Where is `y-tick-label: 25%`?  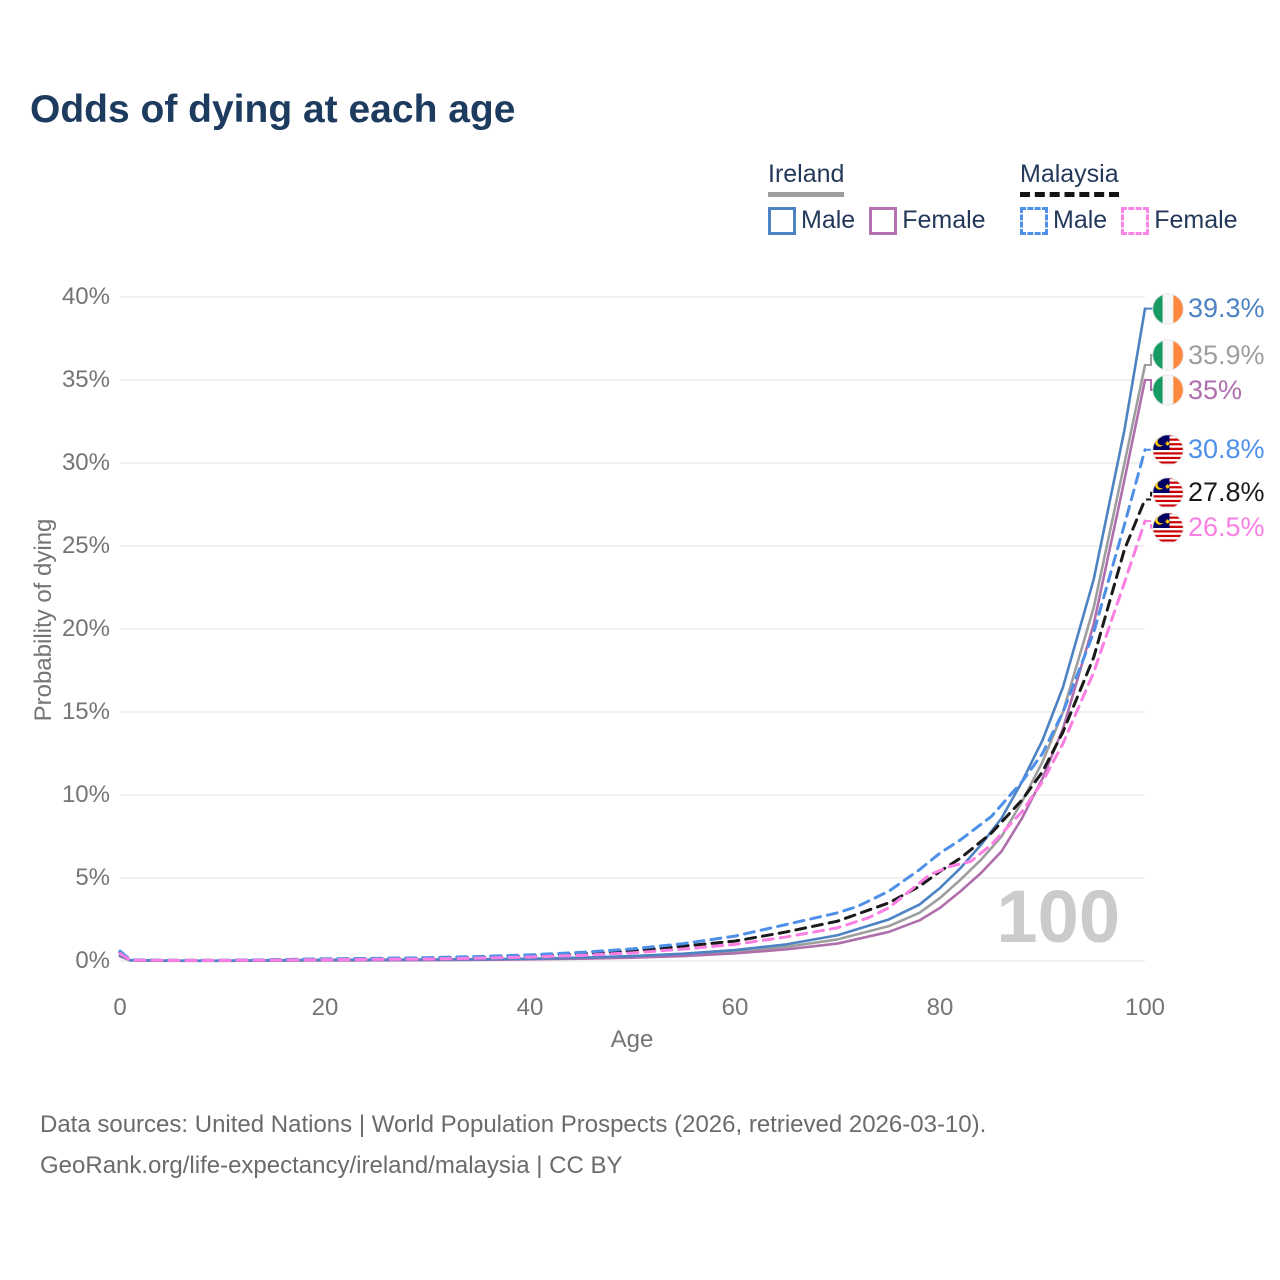
y-tick-label: 25% is located at coordinates (85, 545).